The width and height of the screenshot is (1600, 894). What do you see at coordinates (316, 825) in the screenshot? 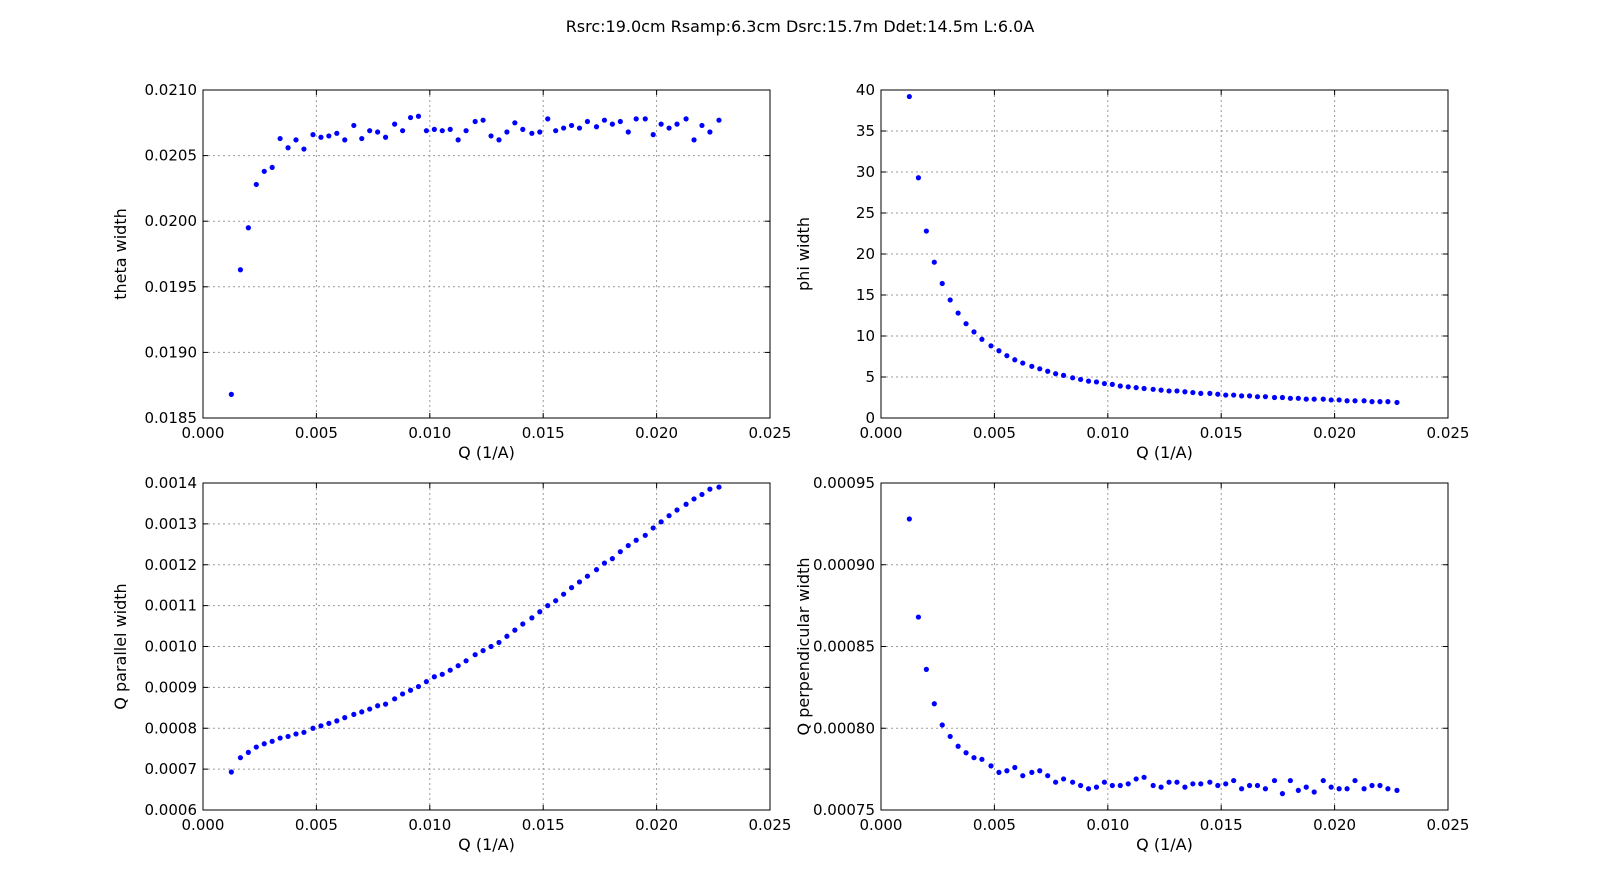
I see `x-tick-label: 0.005` at bounding box center [316, 825].